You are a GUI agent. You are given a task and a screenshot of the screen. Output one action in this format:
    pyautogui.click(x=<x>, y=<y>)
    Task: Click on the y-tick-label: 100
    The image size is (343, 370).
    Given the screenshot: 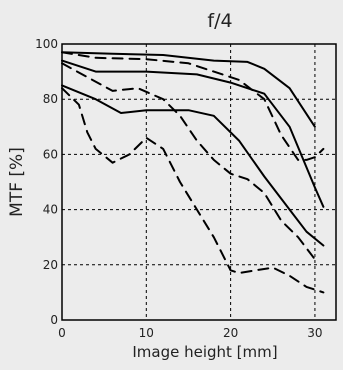 What is the action you would take?
    pyautogui.click(x=46, y=44)
    